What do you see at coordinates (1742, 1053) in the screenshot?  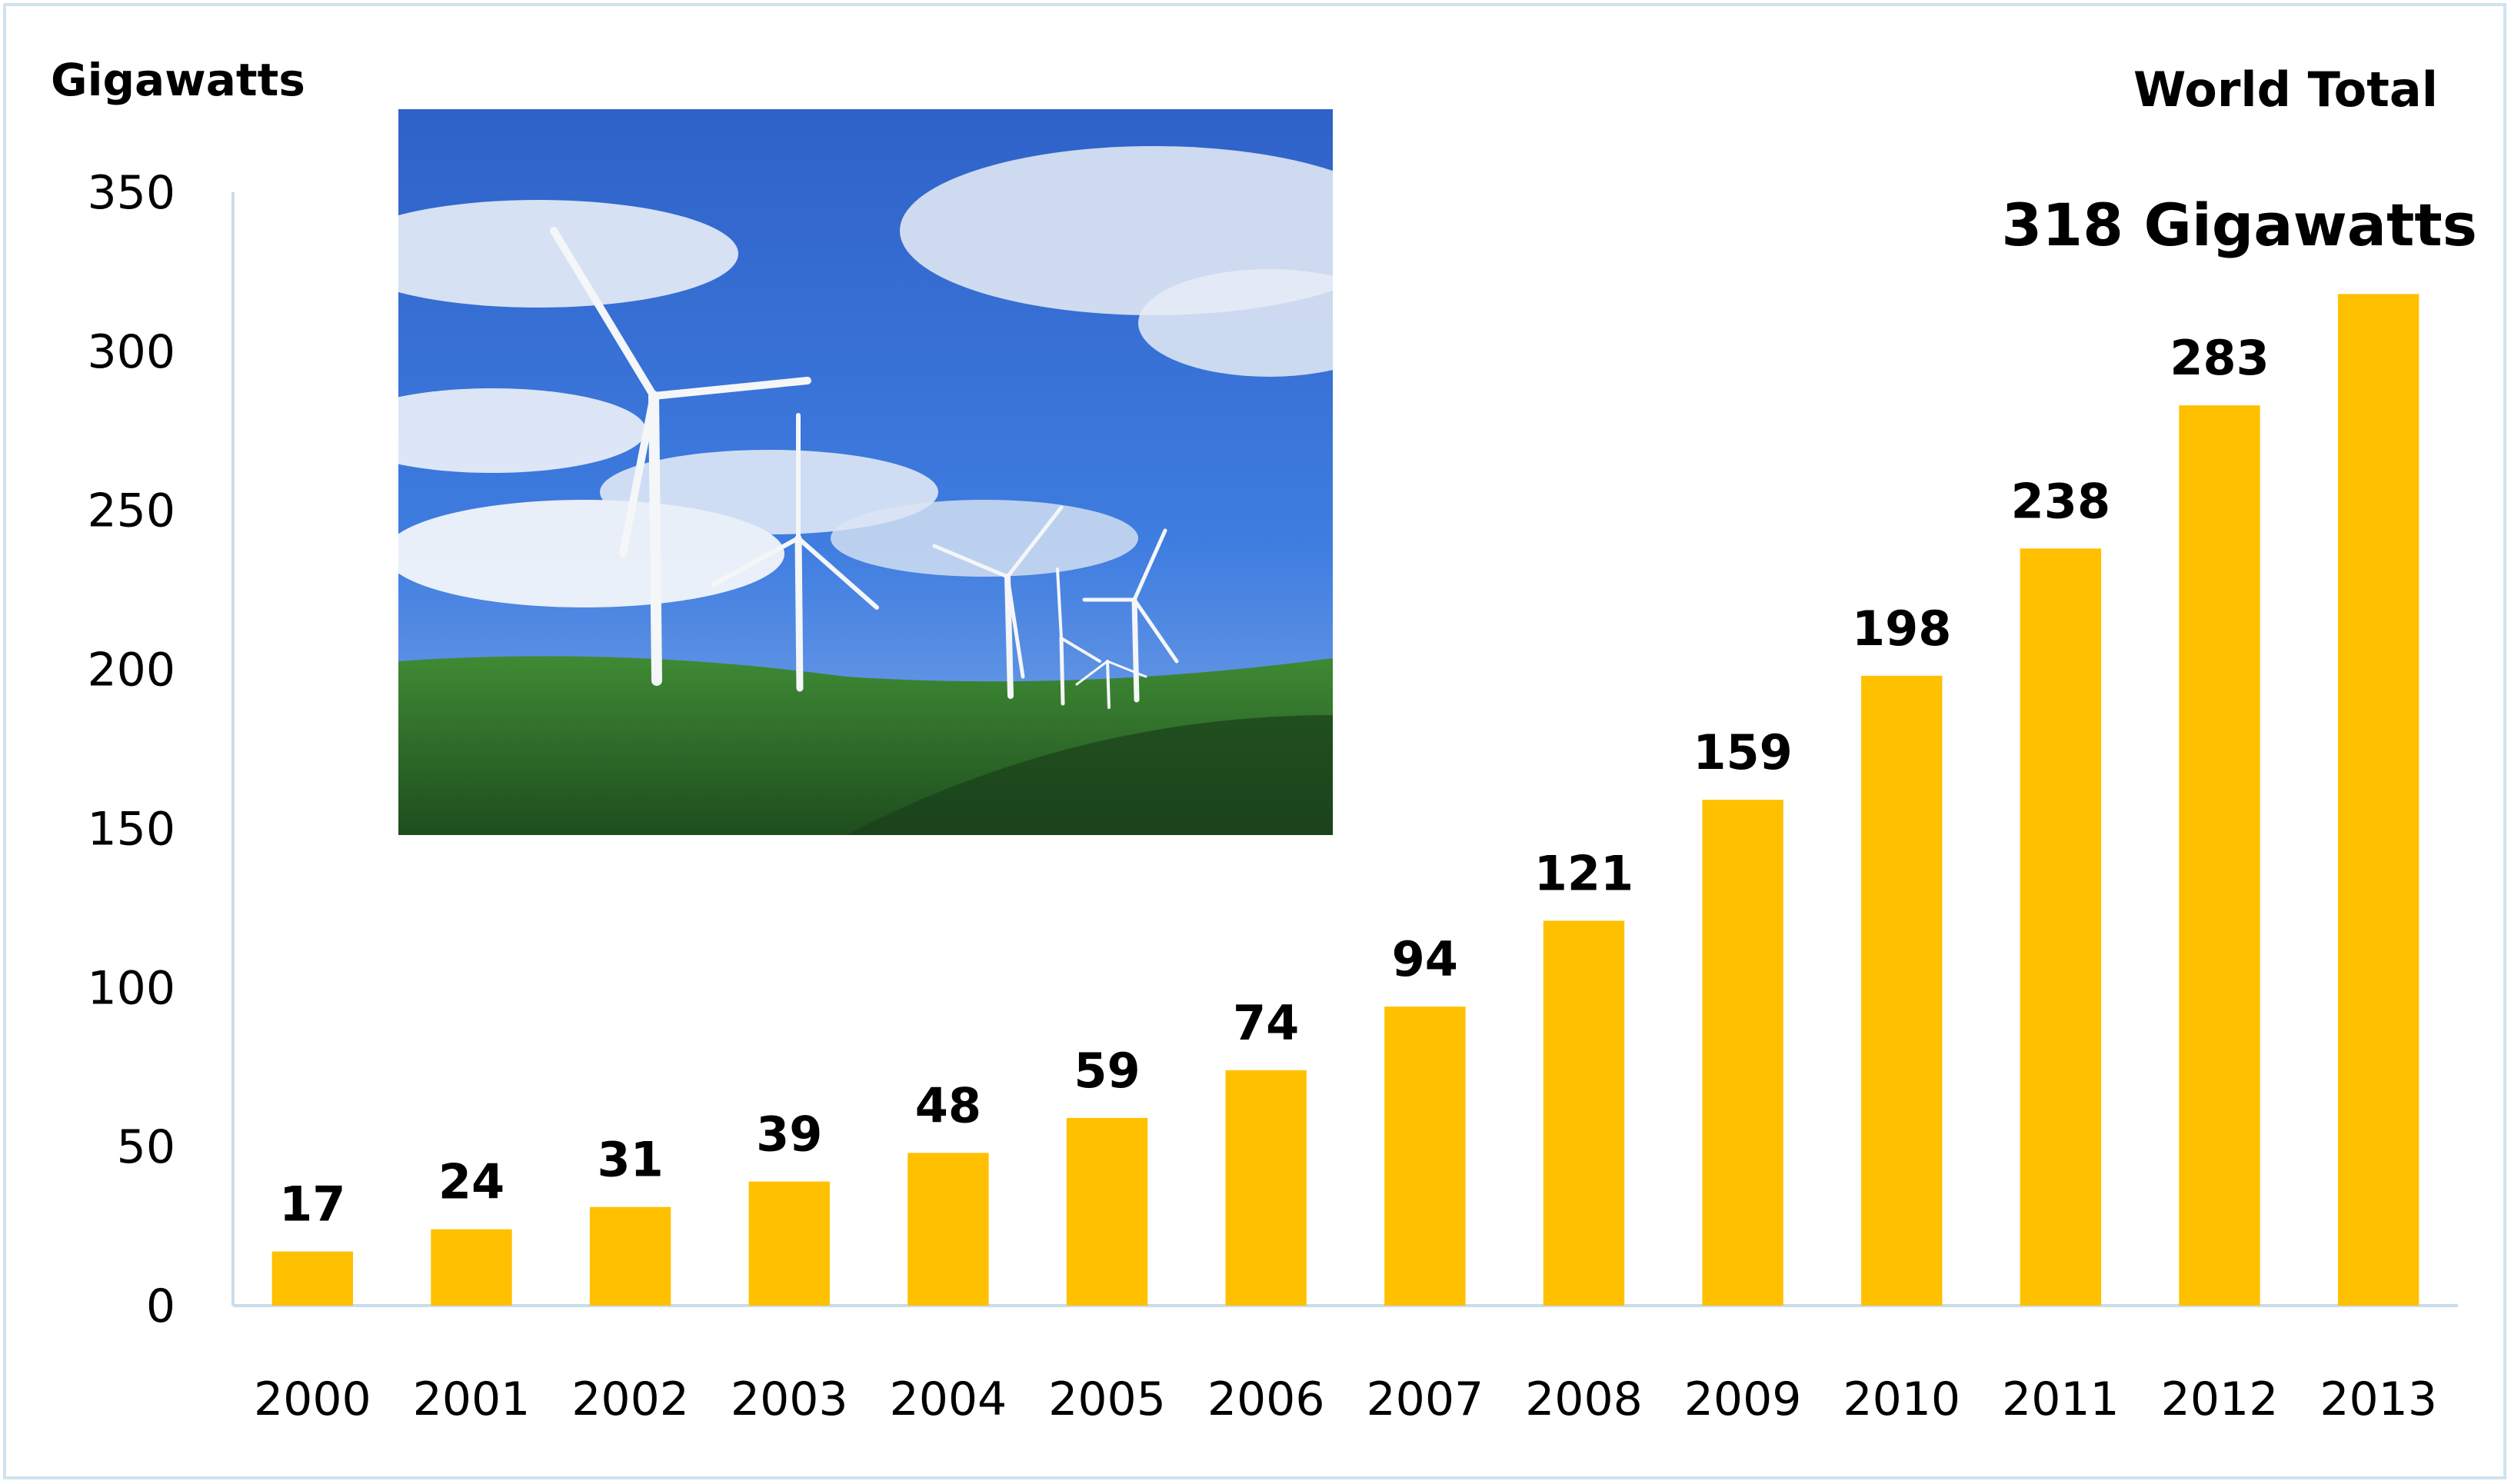 I see `bar-2009` at bounding box center [1742, 1053].